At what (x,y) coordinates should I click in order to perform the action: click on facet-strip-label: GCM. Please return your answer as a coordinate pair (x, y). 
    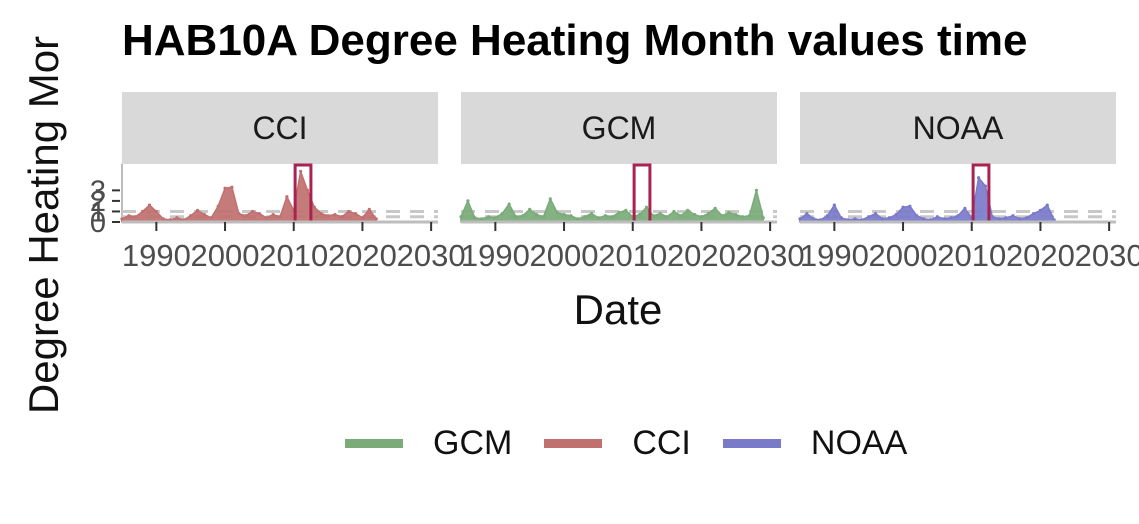
    Looking at the image, I should click on (619, 128).